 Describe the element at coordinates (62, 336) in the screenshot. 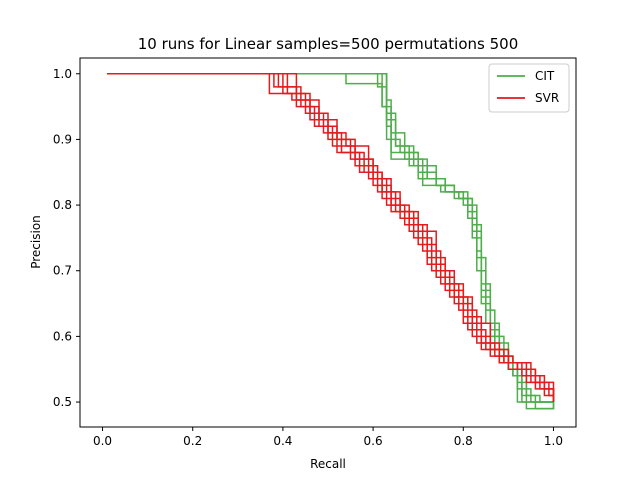

I see `y-tick-label: 0.6` at that location.